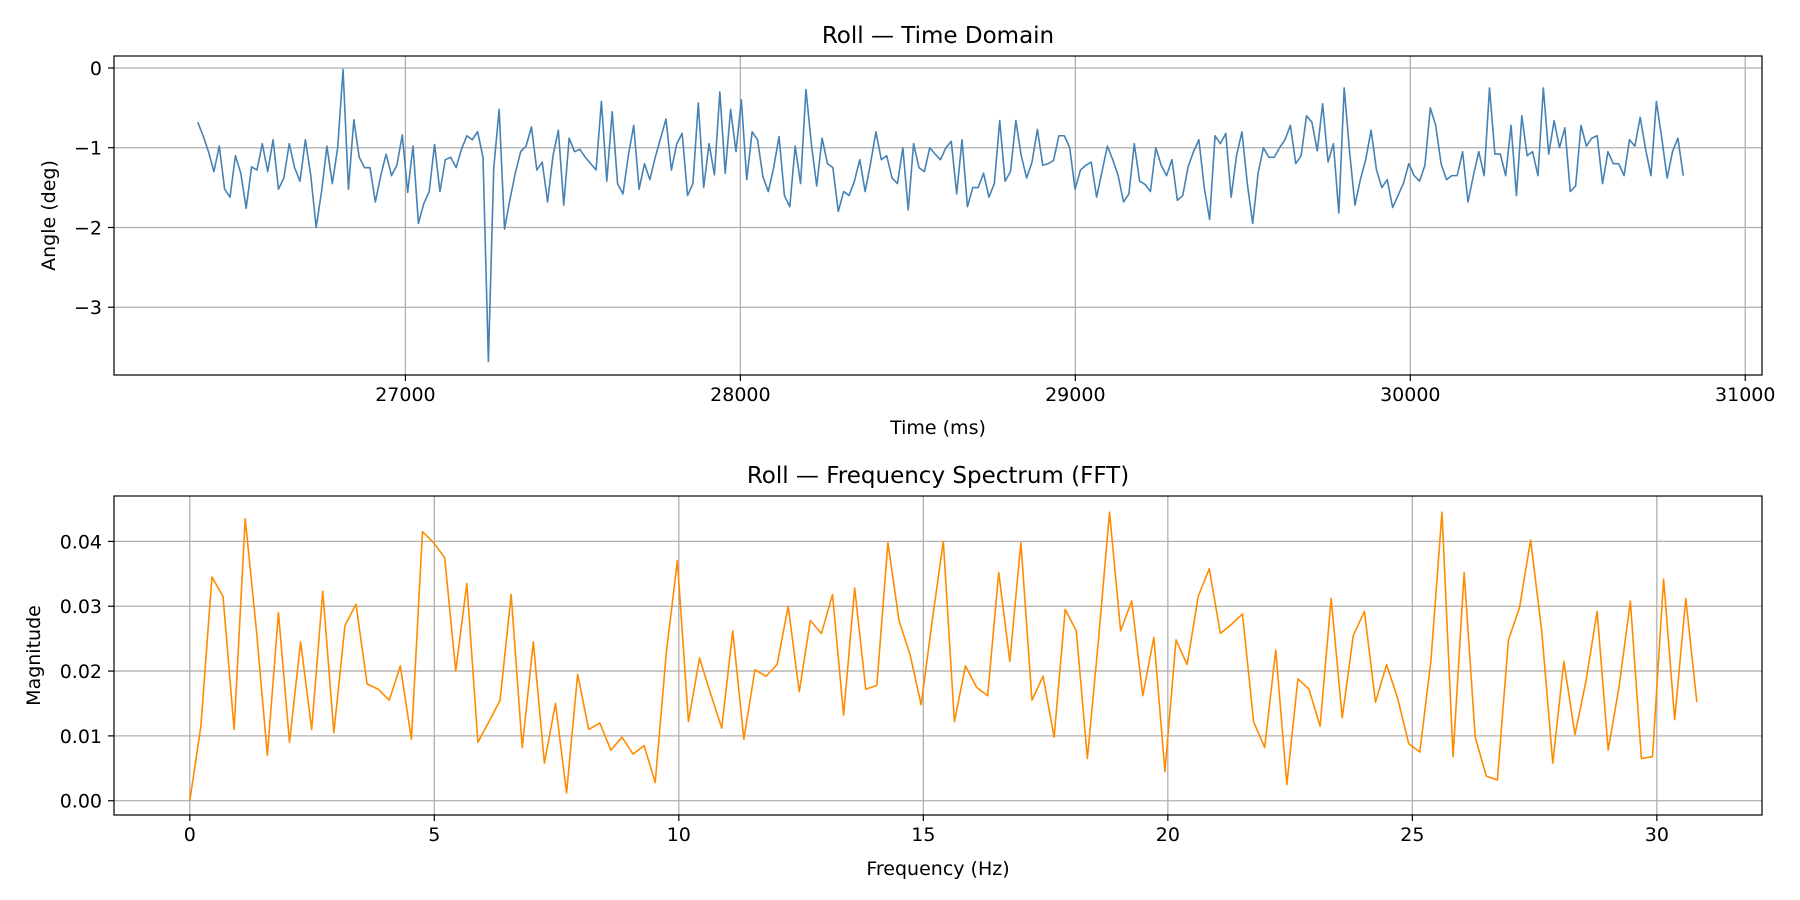 The width and height of the screenshot is (1800, 900). I want to click on time-domain-x-tick-label: 30000, so click(1410, 395).